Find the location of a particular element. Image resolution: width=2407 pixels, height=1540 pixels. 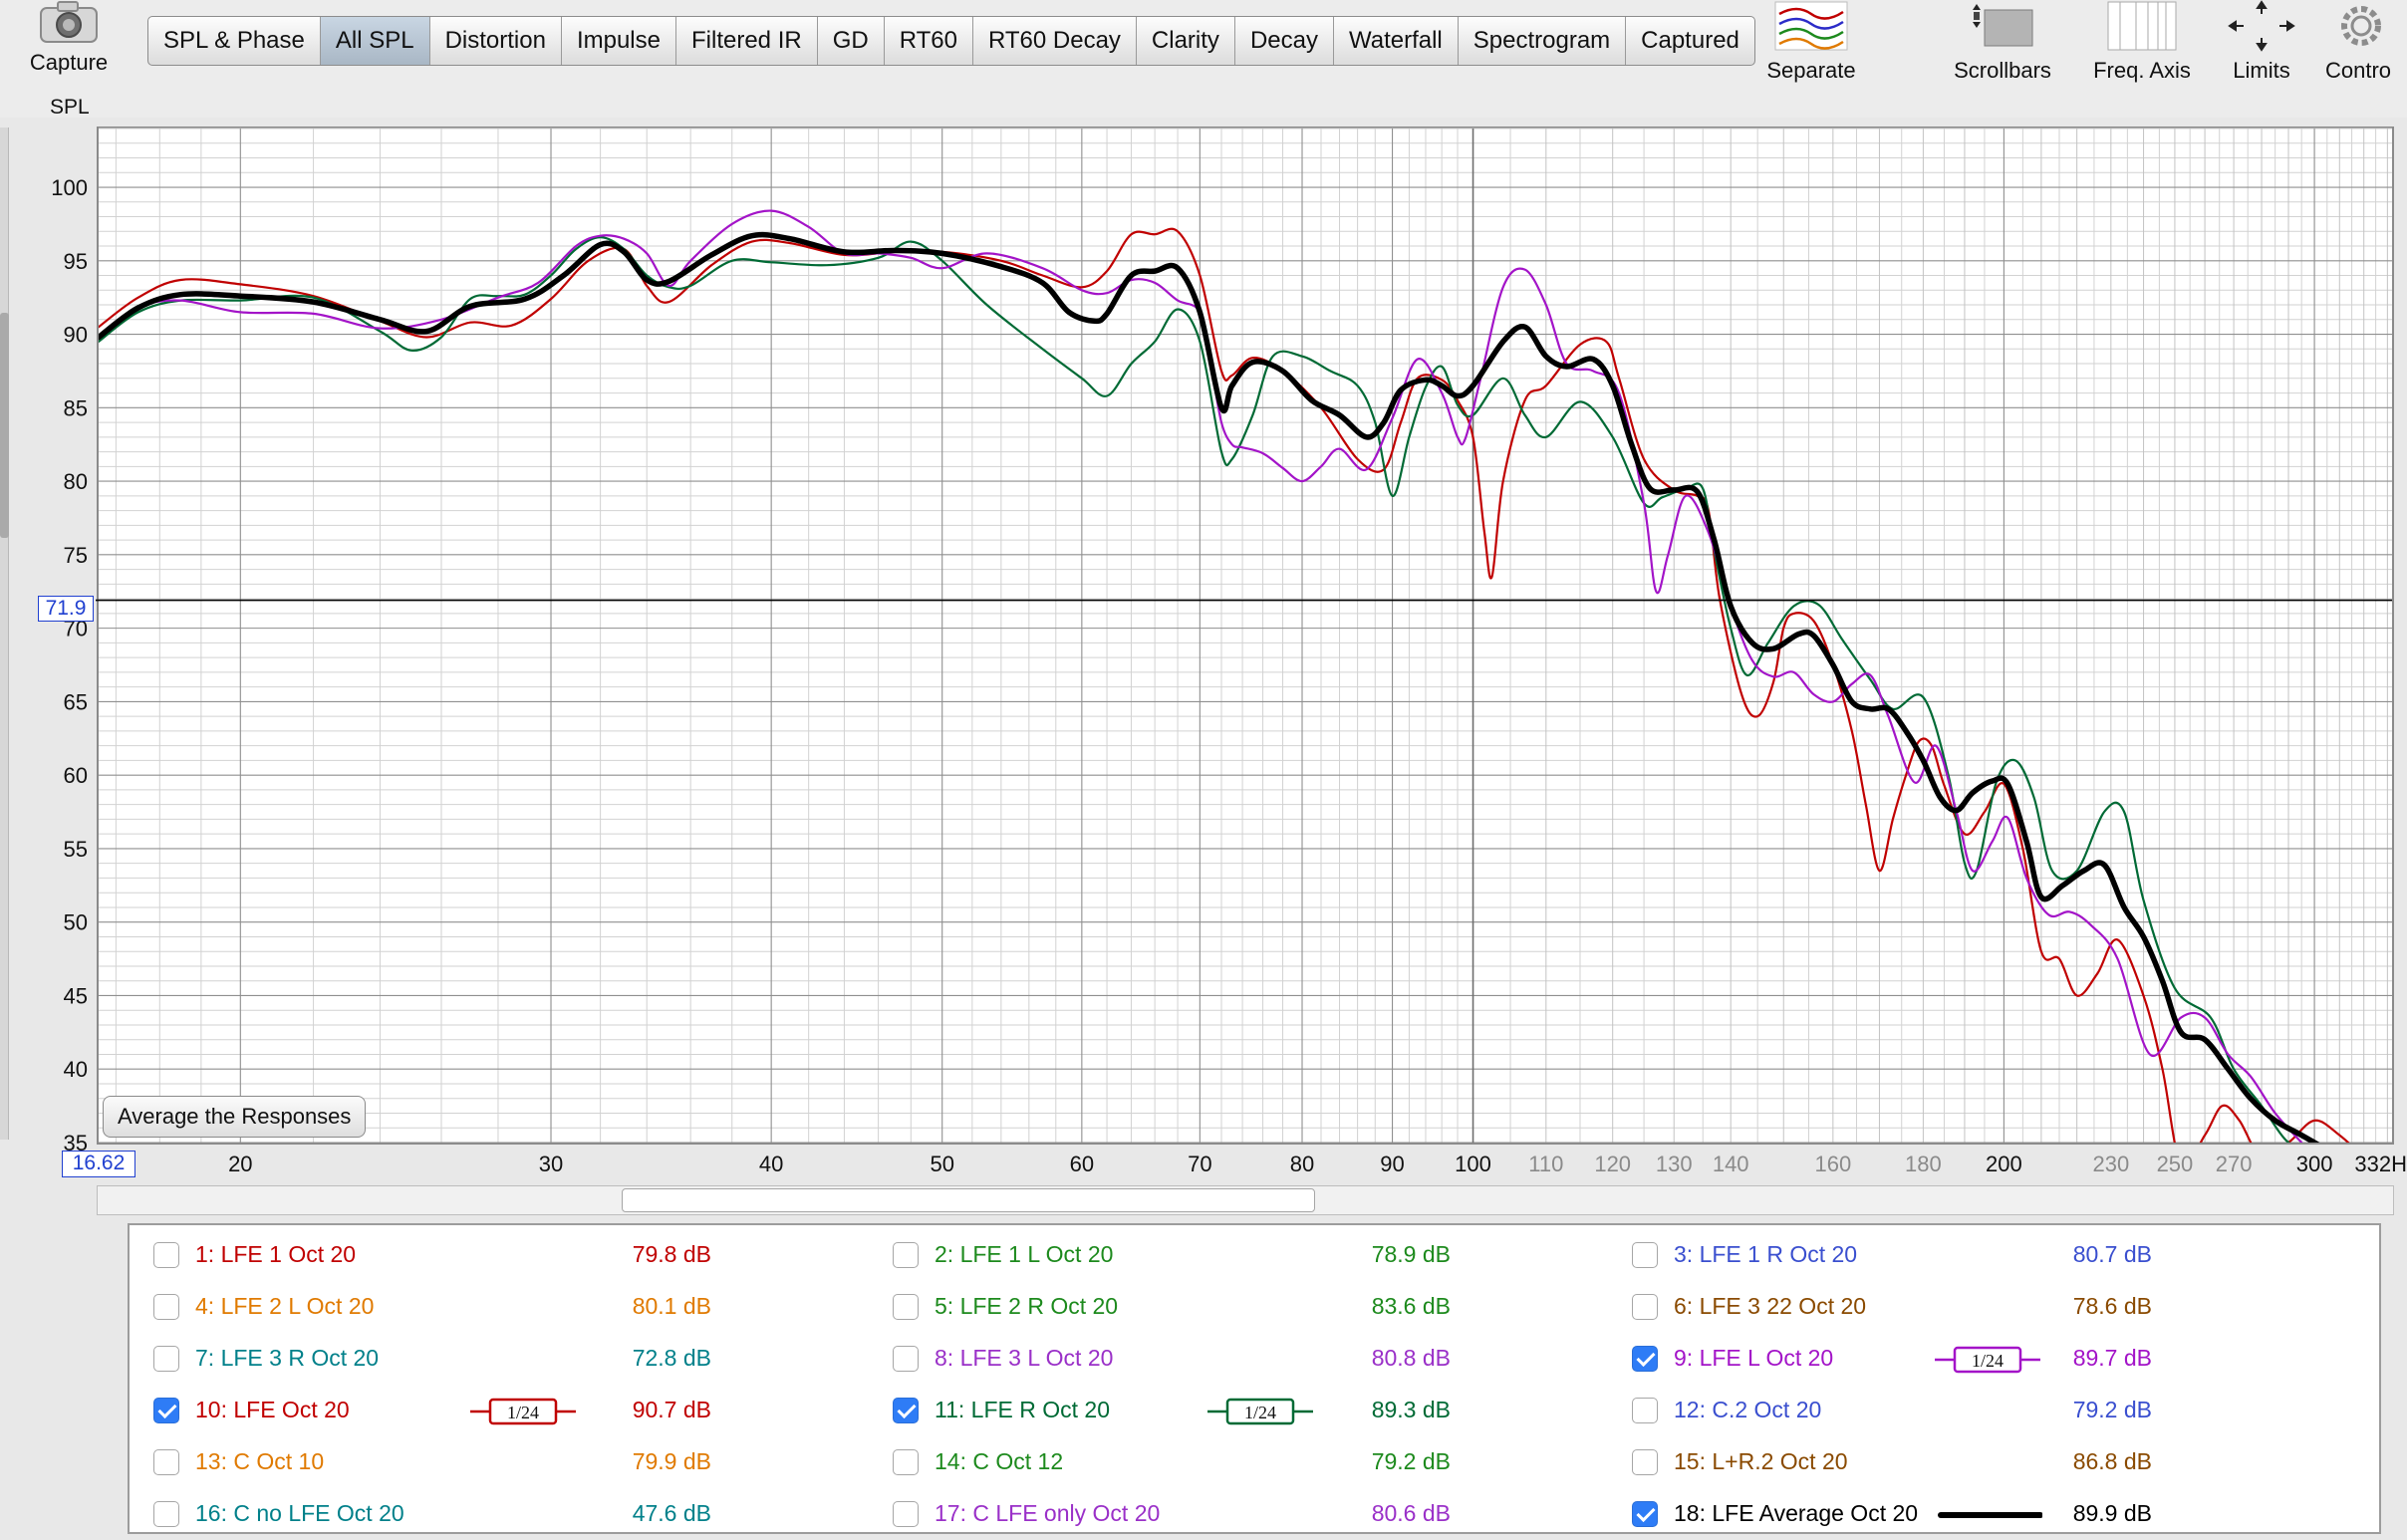

legend-item: 6: LFE 3 22 Oct 20 78.6 dB is located at coordinates (1948, 1307).